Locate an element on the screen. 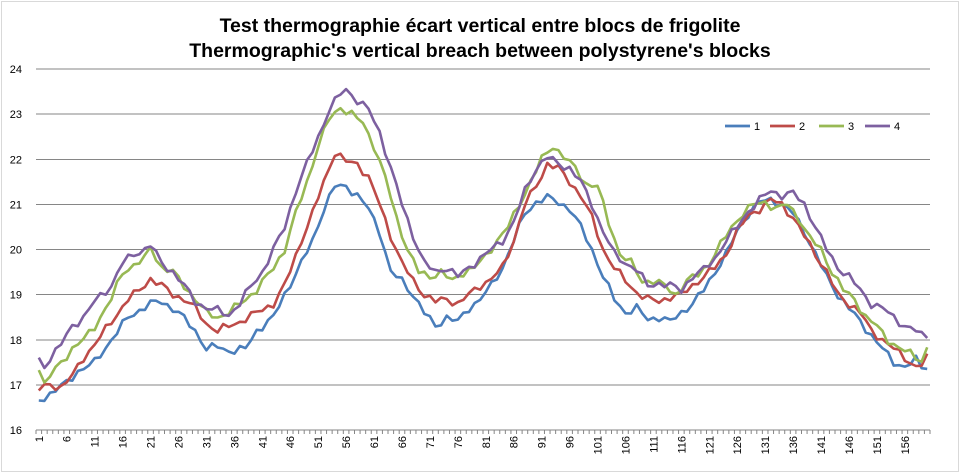  y-axis-ticks: 16 17 18 19 20 21 22 23 24 is located at coordinates (16, 250).